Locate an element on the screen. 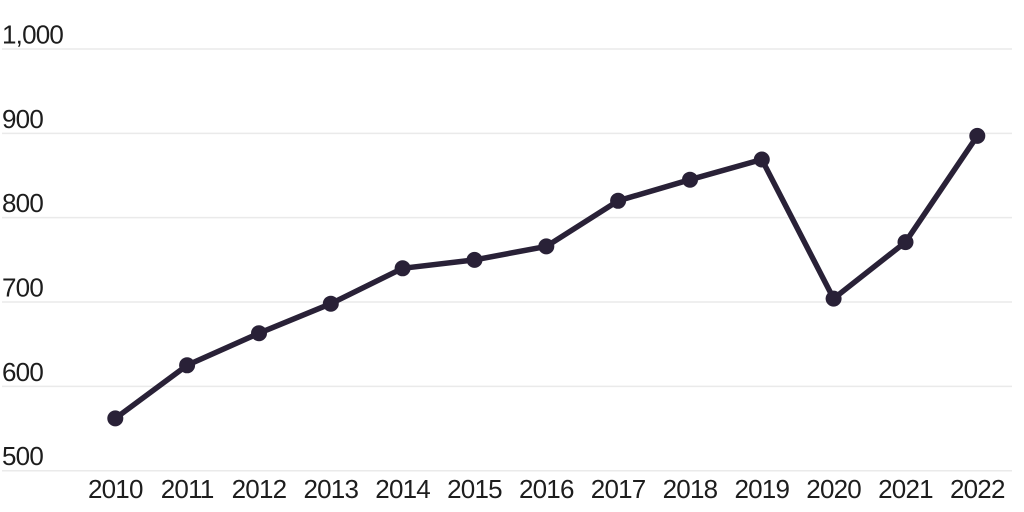  x-axis-tick-label: 2020 is located at coordinates (833, 489).